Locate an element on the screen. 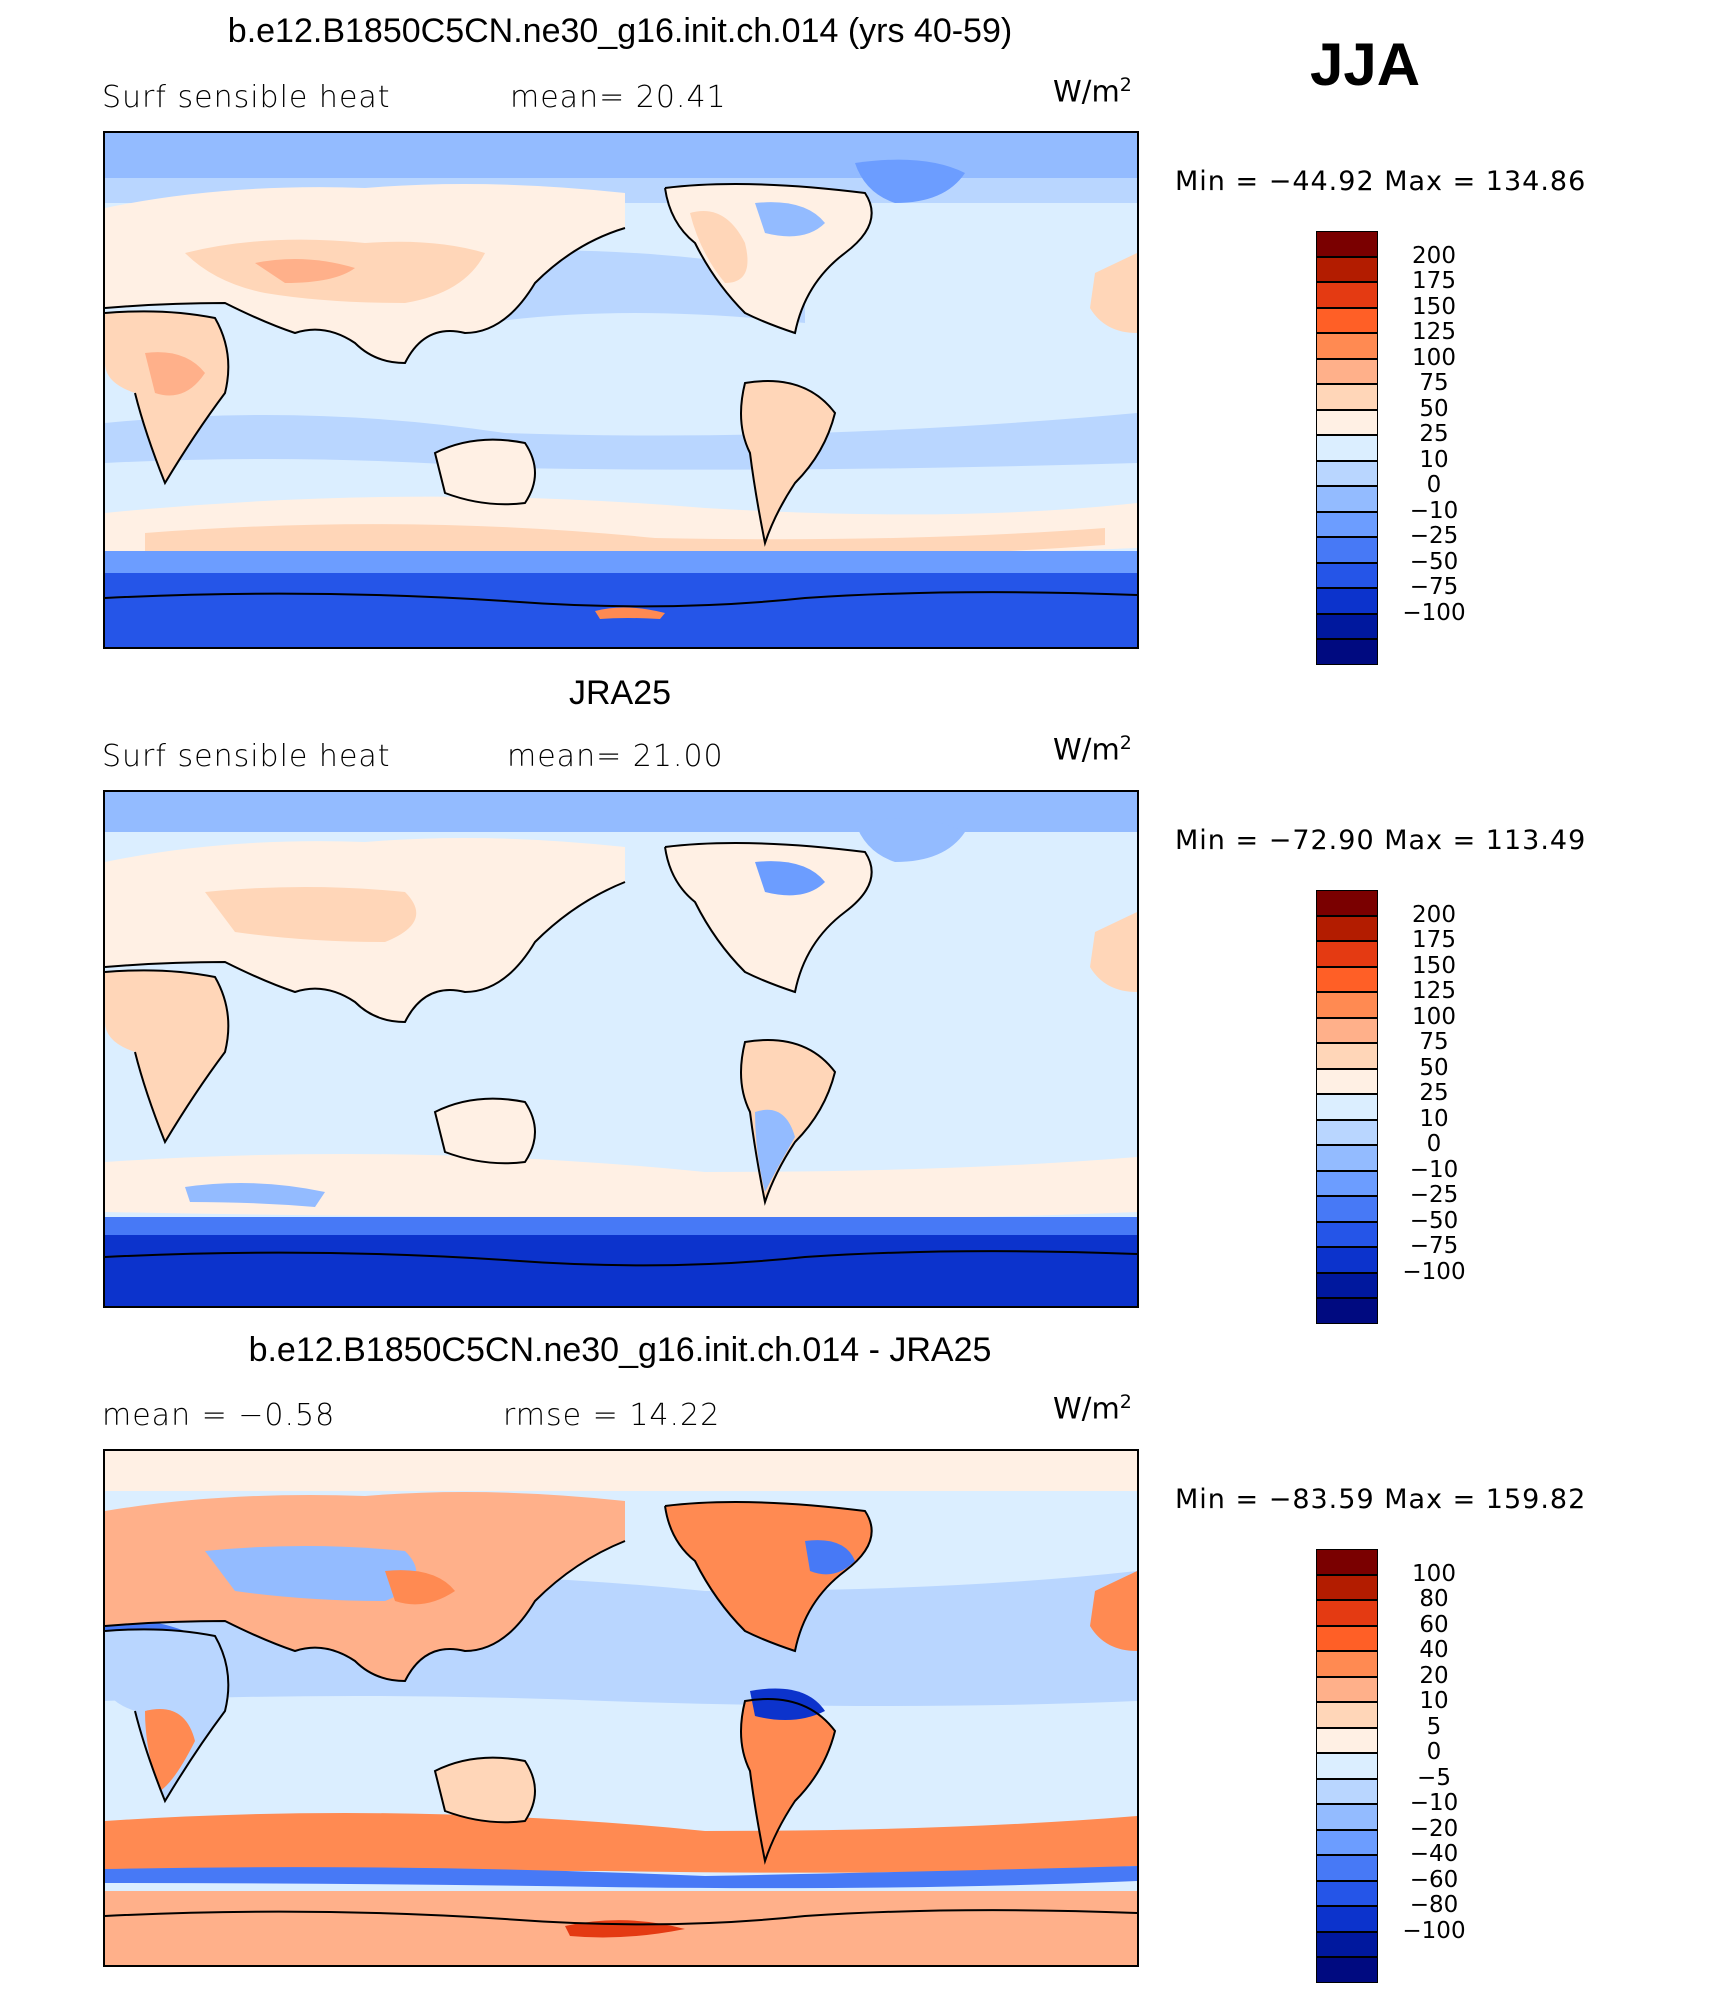 The height and width of the screenshot is (1991, 1710). panel2-colorbar: 200 175 150 125 100 75 50 25 10 0 −10 −25 −50 −75 −100 is located at coordinates (1391, 1107).